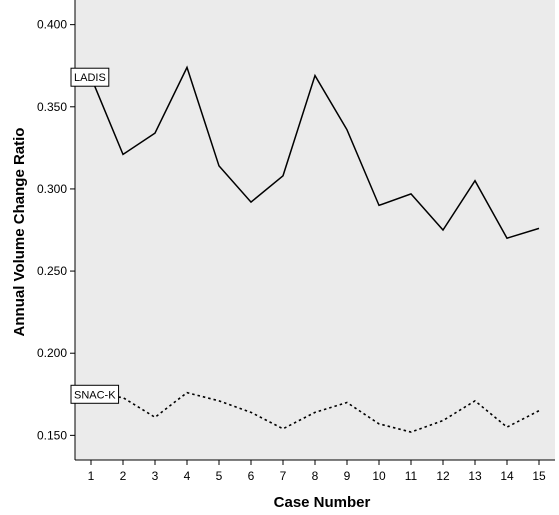 The width and height of the screenshot is (559, 515). Describe the element at coordinates (95, 235) in the screenshot. I see `series-labels: LADIS SNAC-K` at that location.